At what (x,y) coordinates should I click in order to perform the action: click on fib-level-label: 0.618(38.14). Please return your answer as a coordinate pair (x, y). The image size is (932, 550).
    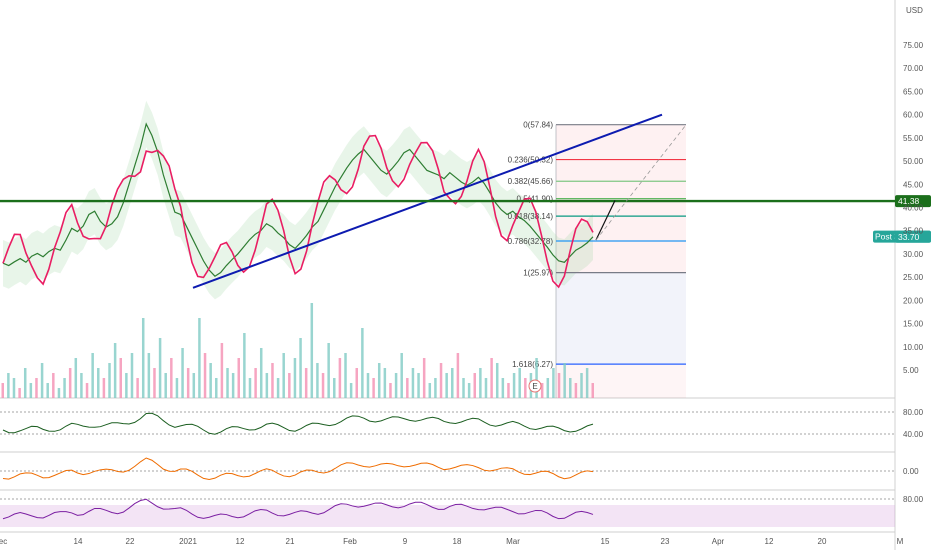
    Looking at the image, I should click on (531, 216).